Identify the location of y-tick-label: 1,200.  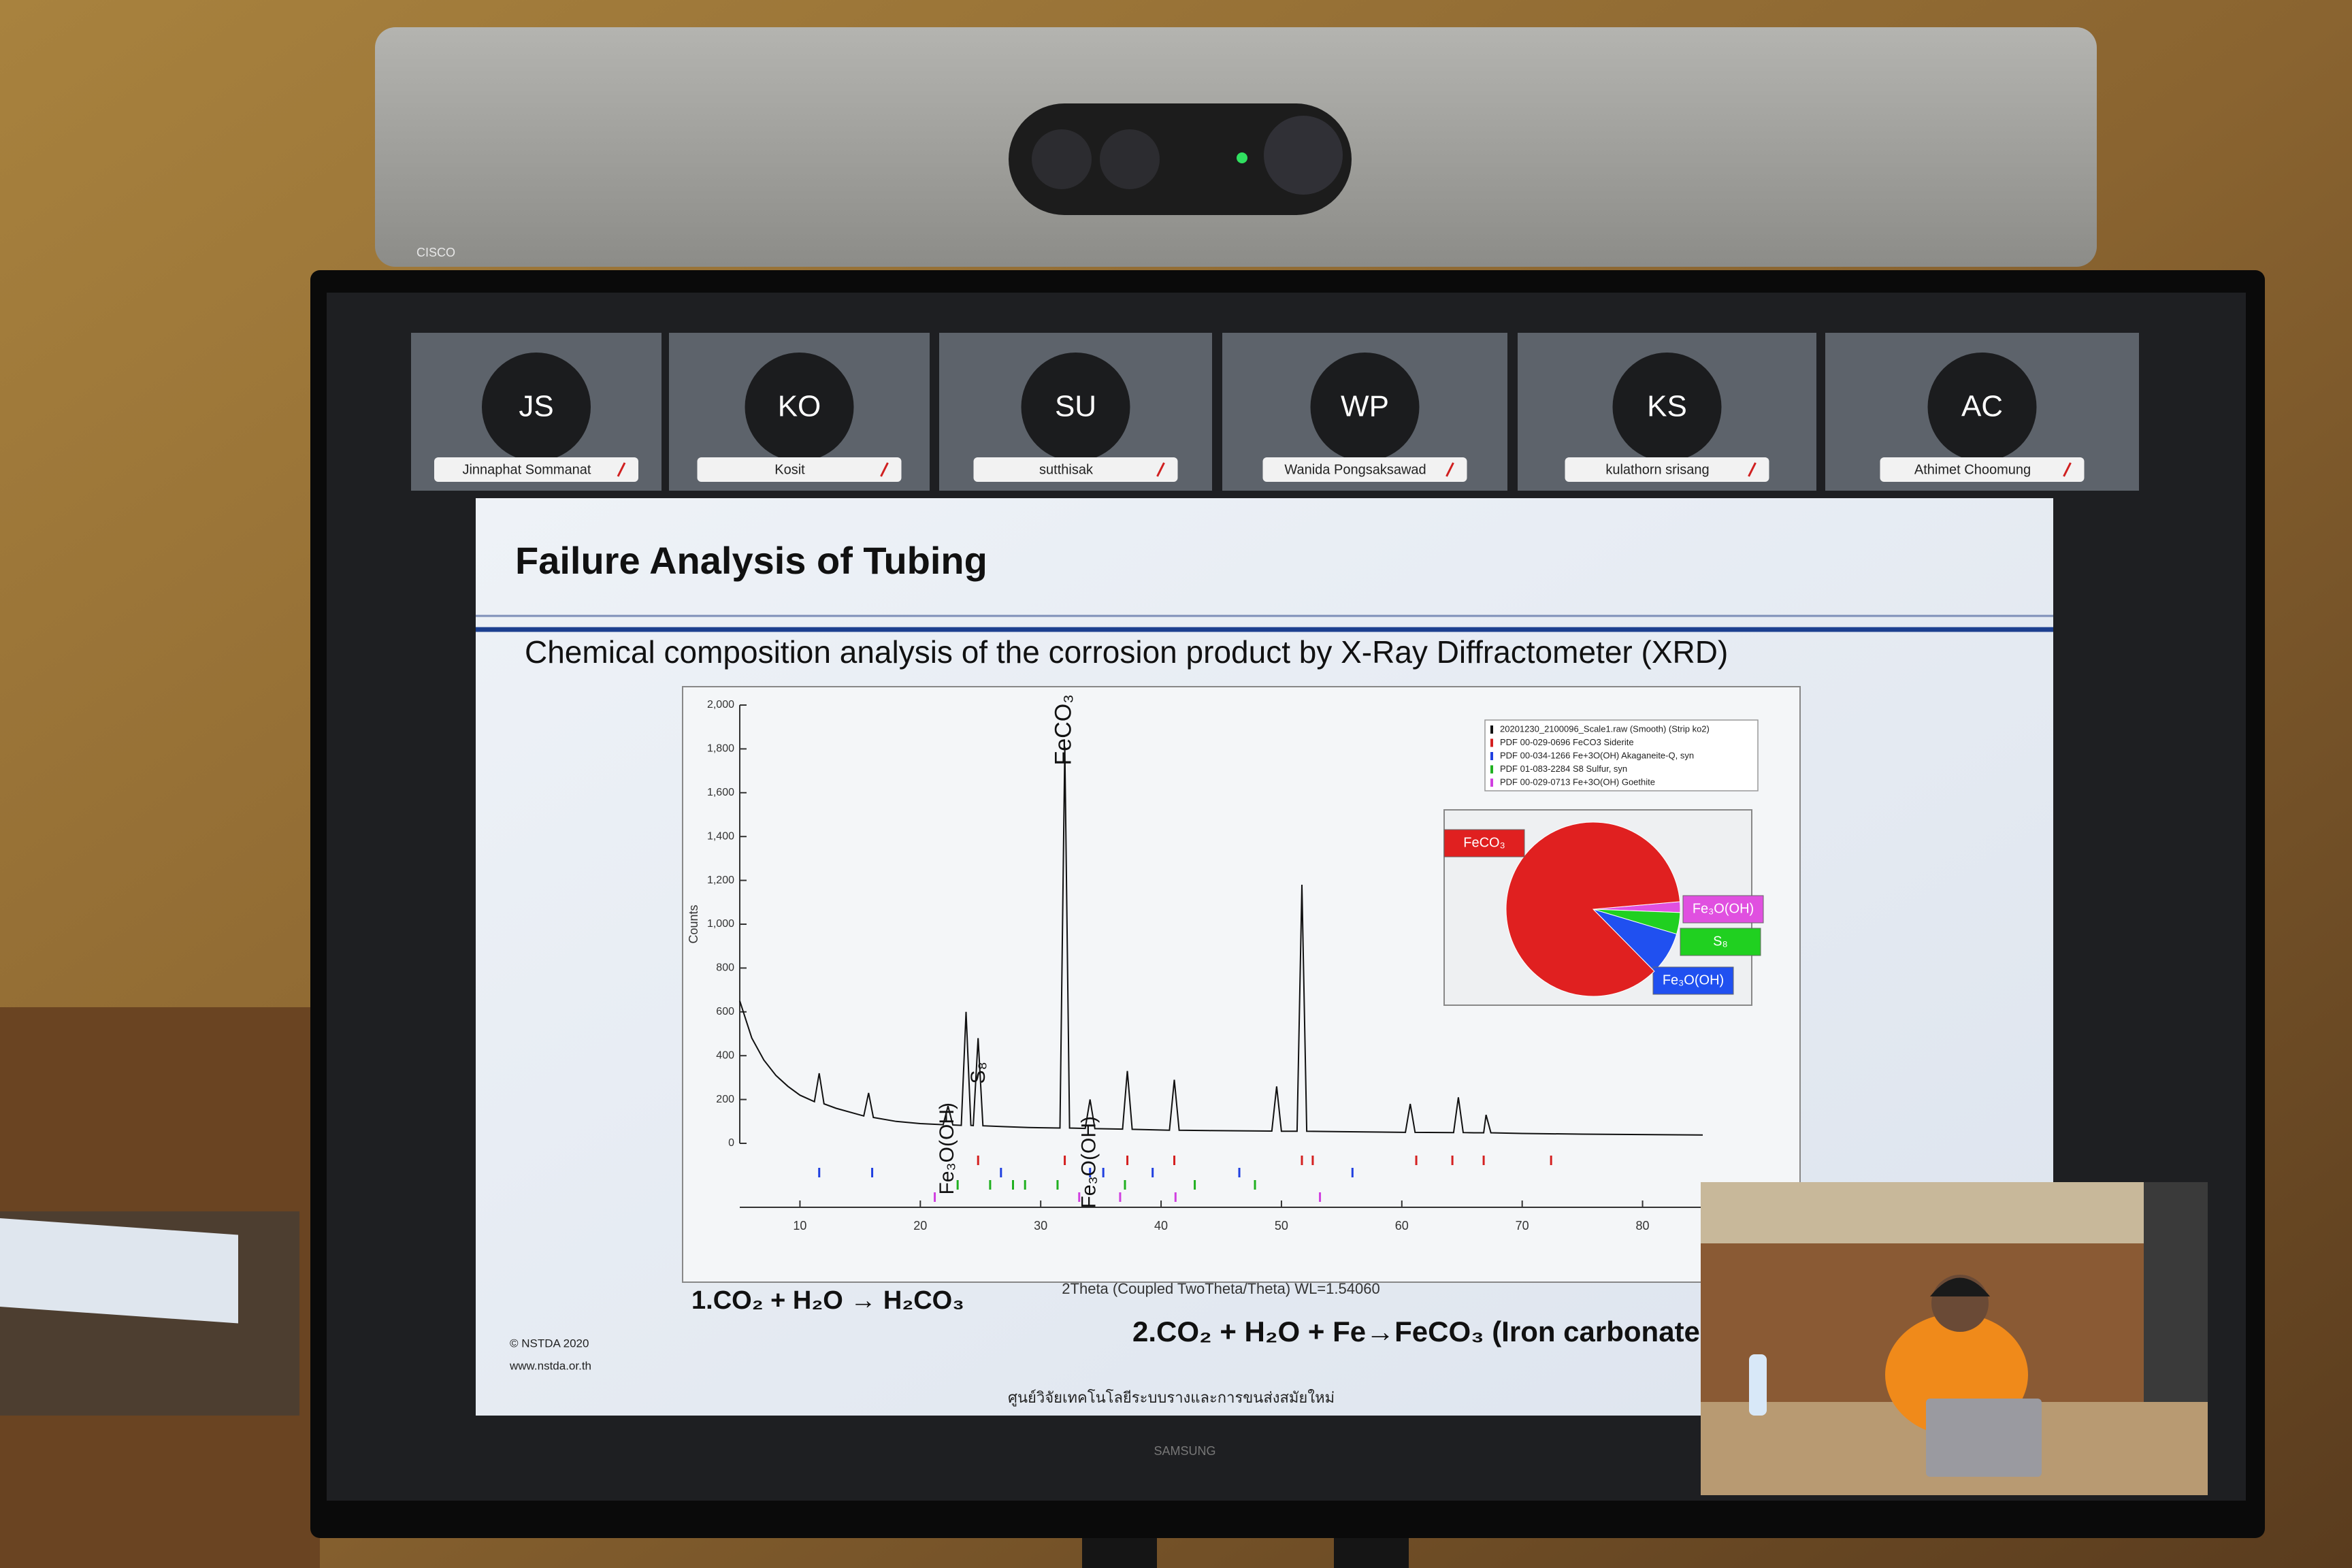
(721, 881).